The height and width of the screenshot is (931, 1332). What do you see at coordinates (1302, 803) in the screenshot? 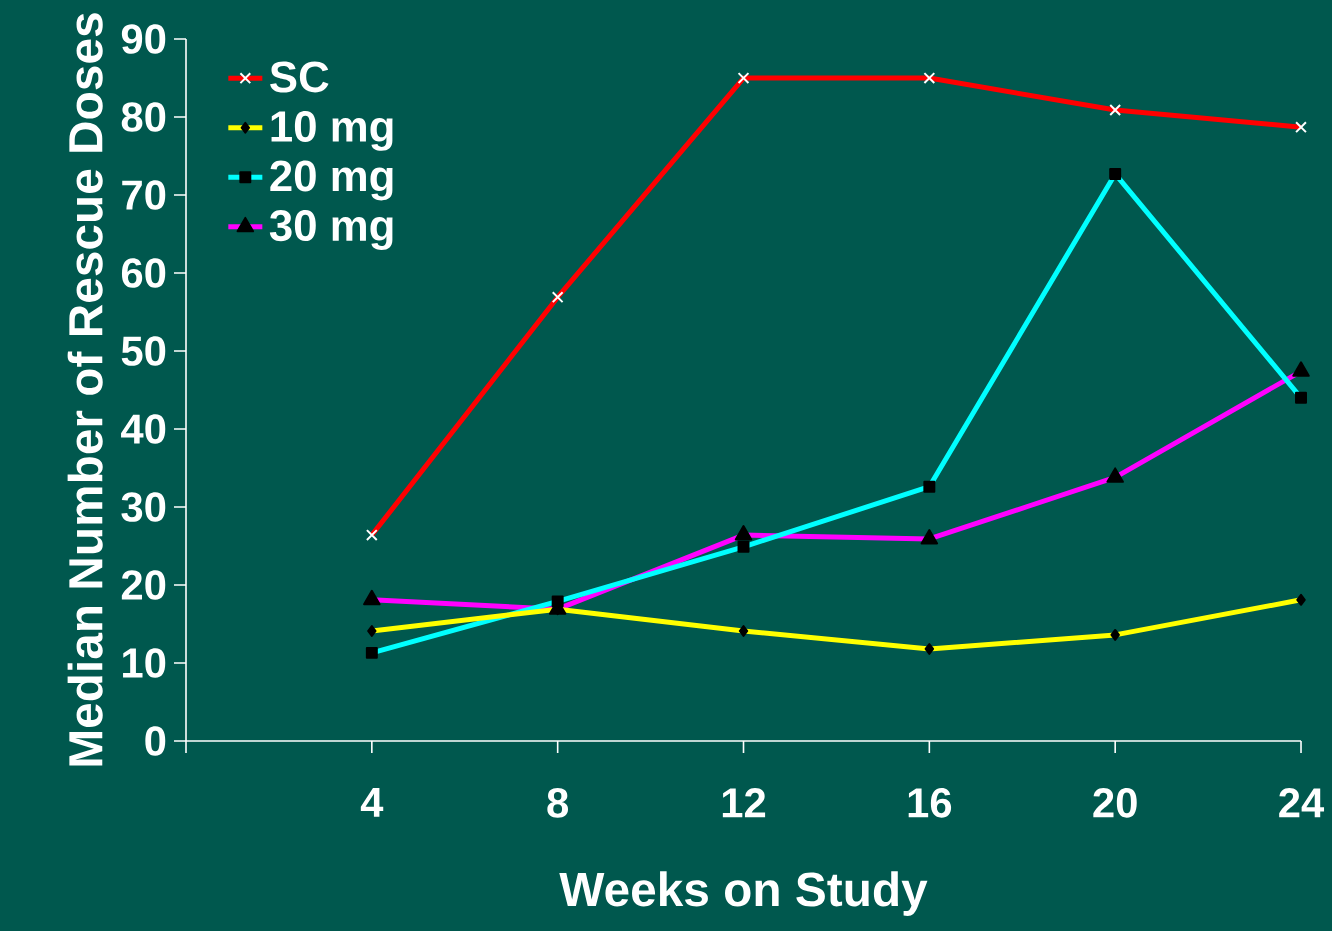
I see `x-tick-label: 24` at bounding box center [1302, 803].